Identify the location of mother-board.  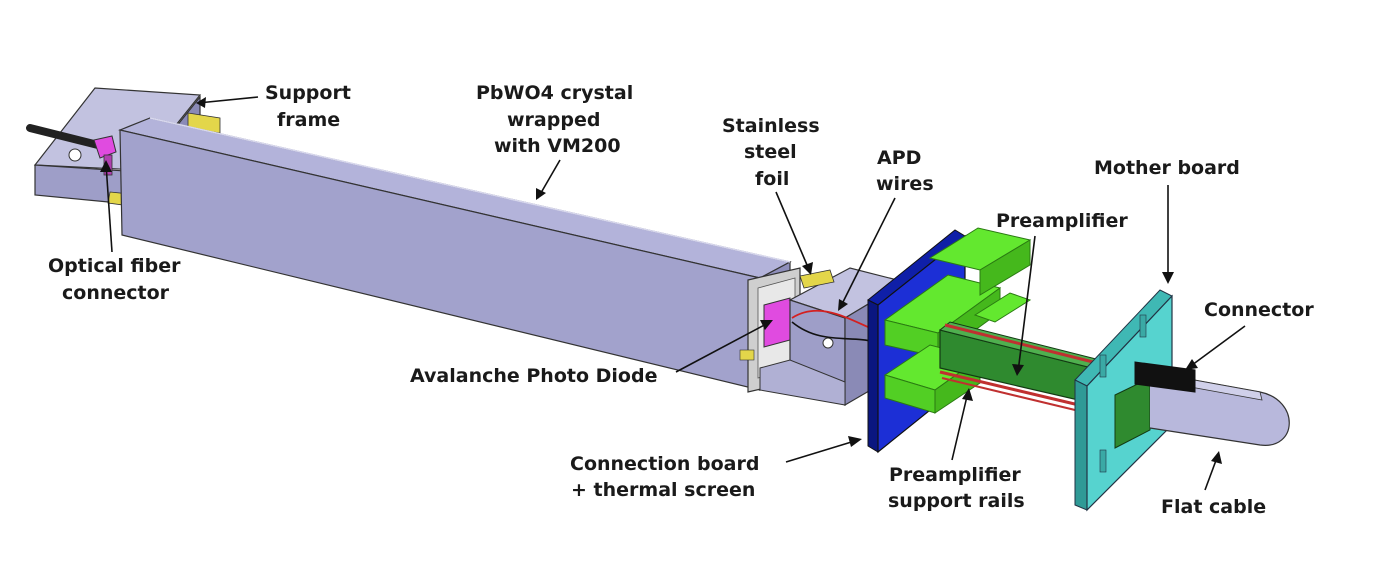
(1123, 400).